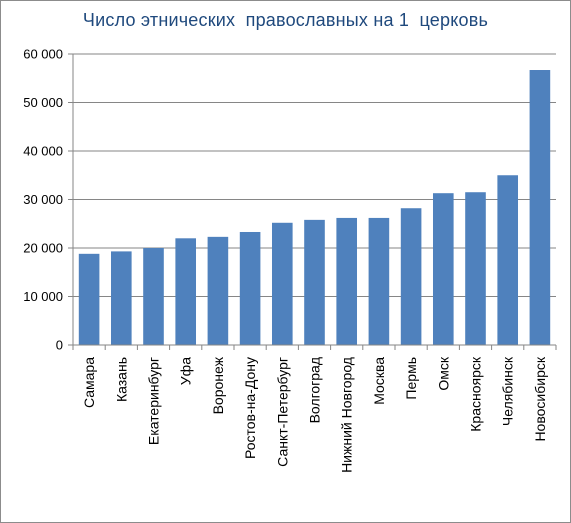 The height and width of the screenshot is (523, 571). I want to click on x-tick-label: Челябинск, so click(508, 391).